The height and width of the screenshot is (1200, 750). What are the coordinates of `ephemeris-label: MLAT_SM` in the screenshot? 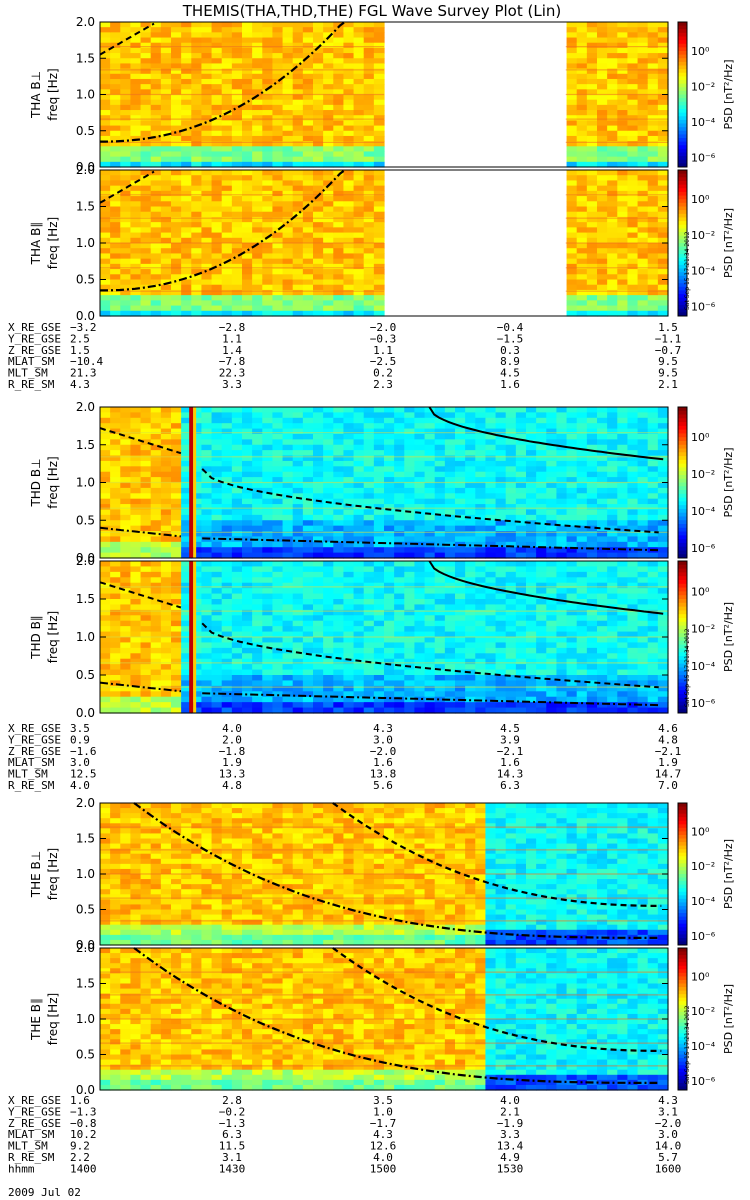 It's located at (31, 361).